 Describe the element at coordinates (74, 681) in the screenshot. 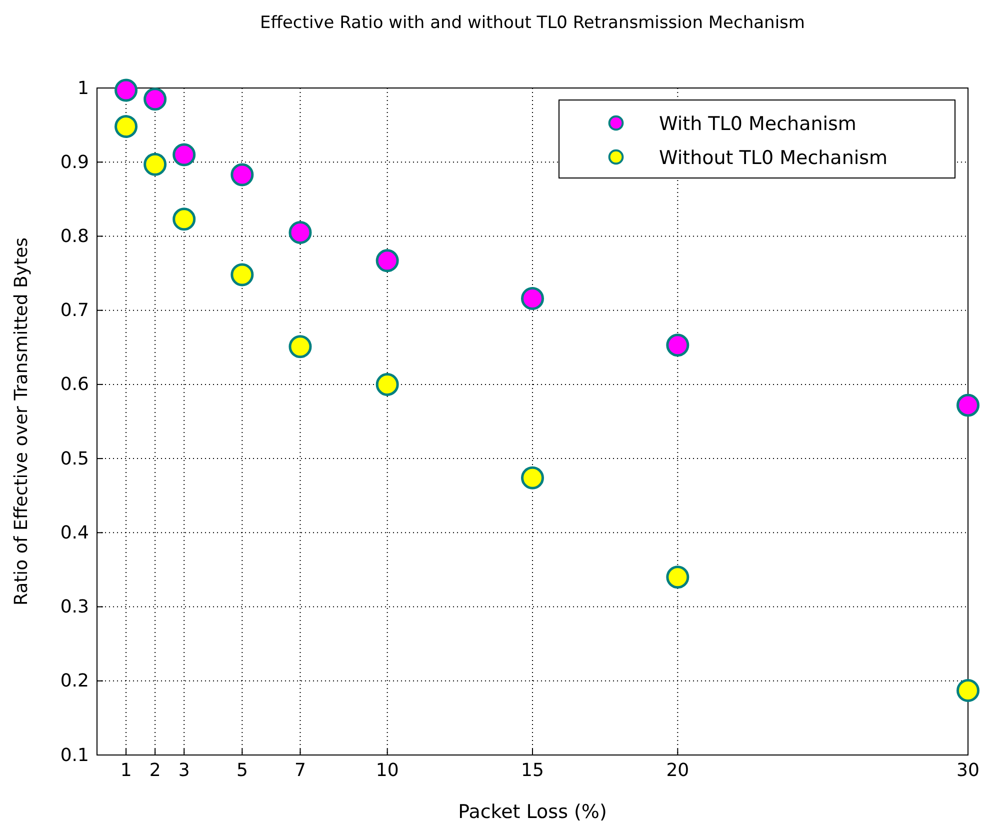

I see `y-tick-label: 0.2` at that location.